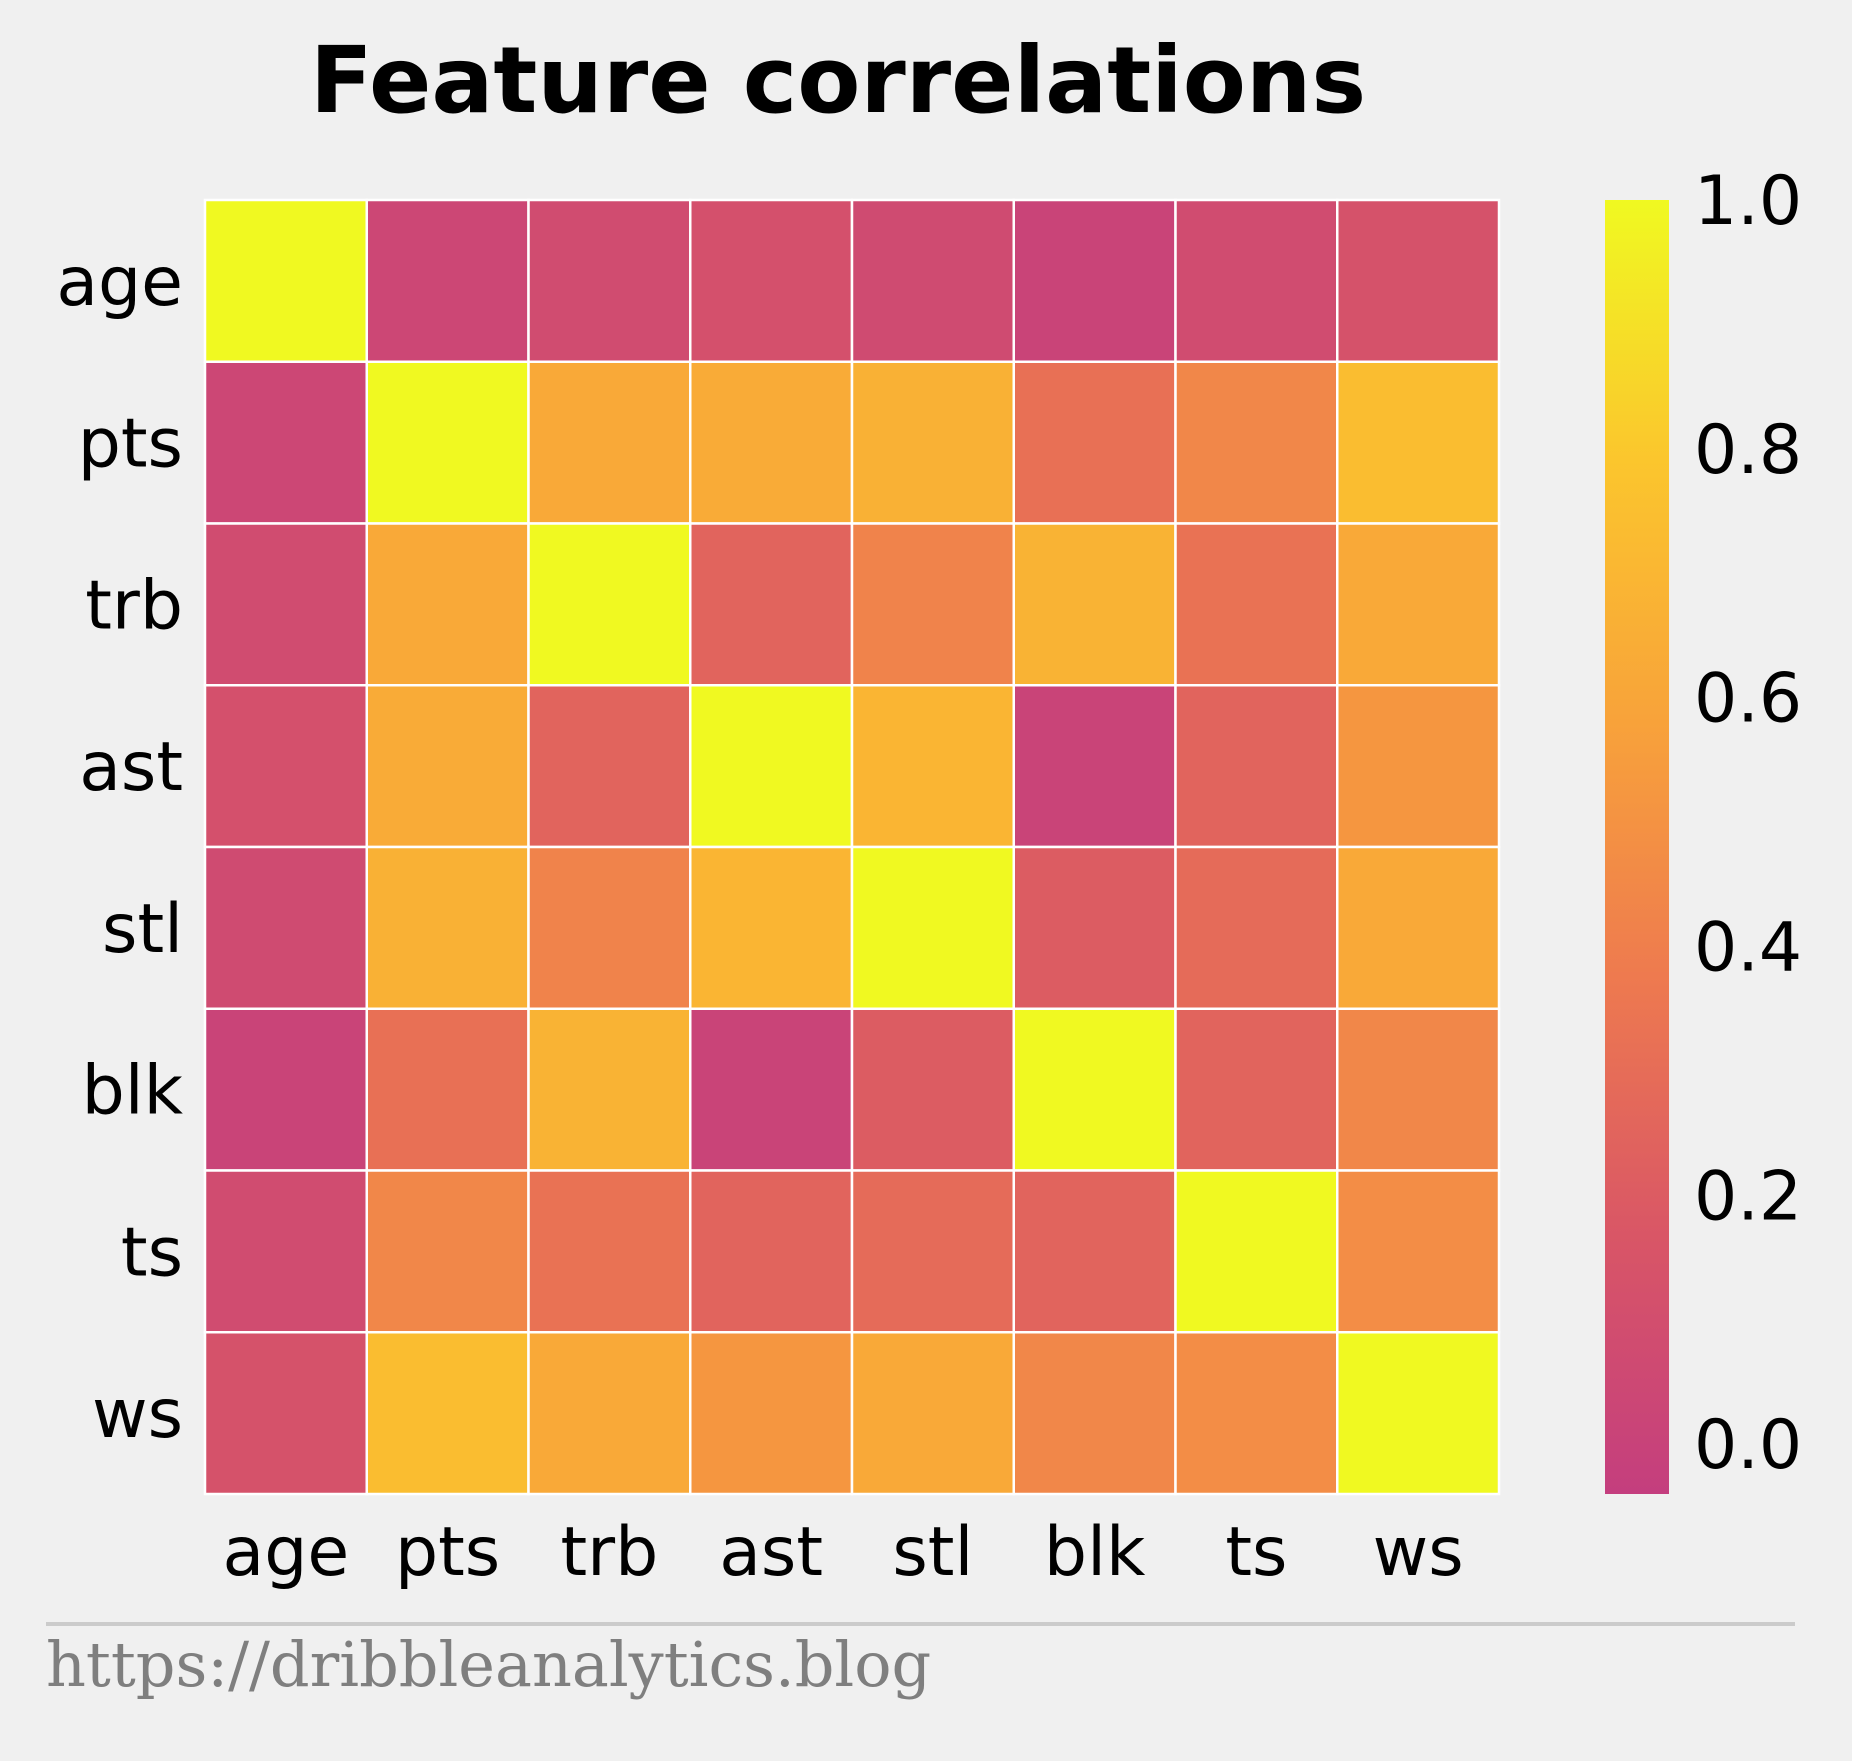 Image resolution: width=1852 pixels, height=1761 pixels. What do you see at coordinates (119, 282) in the screenshot?
I see `y-tick-label-age: age` at bounding box center [119, 282].